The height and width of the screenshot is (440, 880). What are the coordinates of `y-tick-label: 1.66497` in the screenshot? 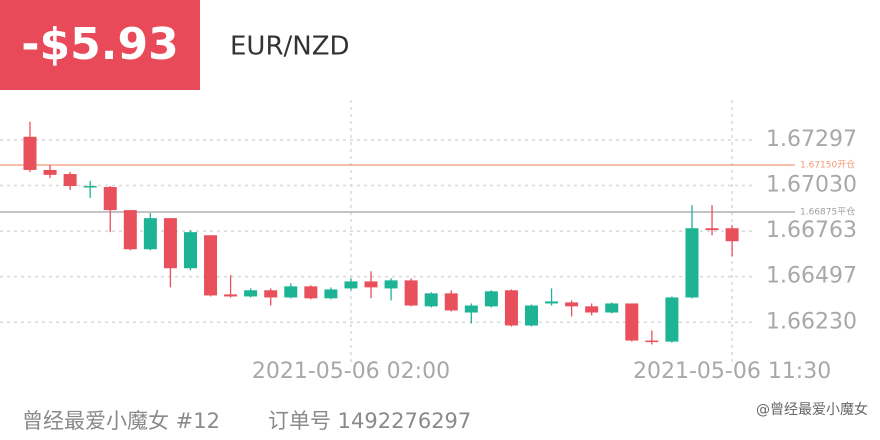 It's located at (811, 276).